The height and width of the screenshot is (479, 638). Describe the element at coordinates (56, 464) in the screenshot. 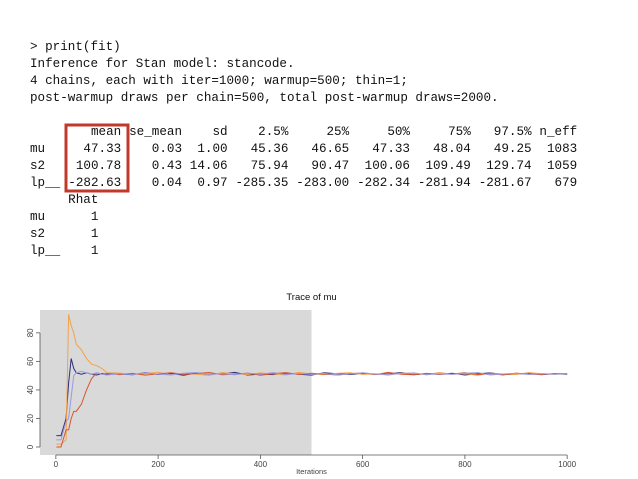

I see `x-tick-label: 0` at that location.